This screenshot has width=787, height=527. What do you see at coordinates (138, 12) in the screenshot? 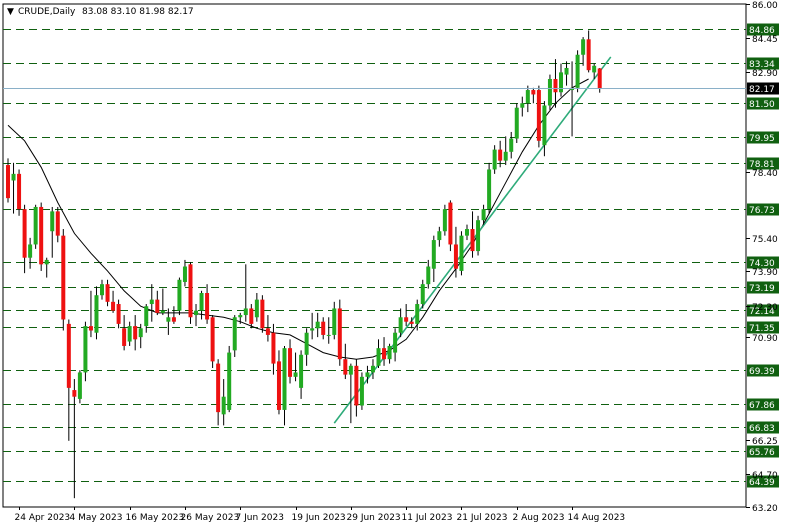
I see `header-ohlc: 83.08 83.10 81.98 82.17` at bounding box center [138, 12].